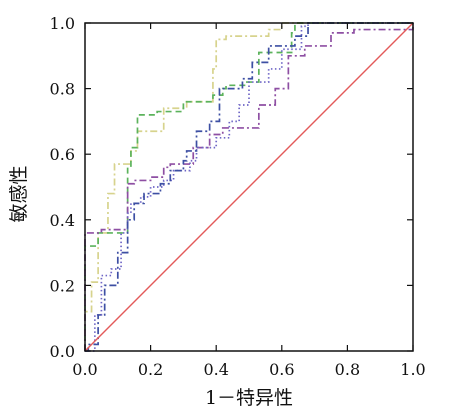 The image size is (459, 418). Describe the element at coordinates (412, 369) in the screenshot. I see `x-tick-label: 1.0` at that location.